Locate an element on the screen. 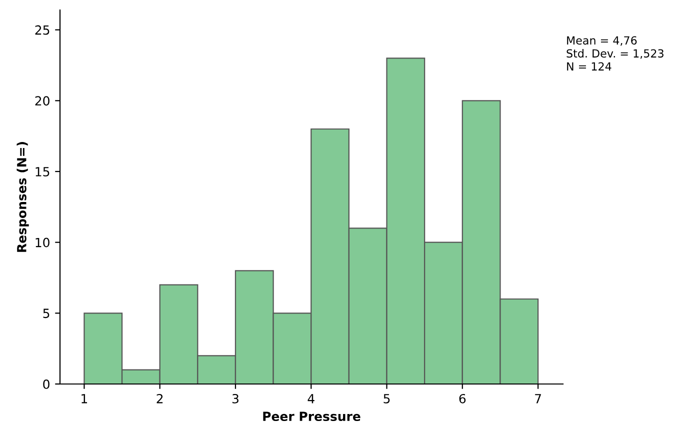 The height and width of the screenshot is (437, 673). y-tick-label: 15 is located at coordinates (43, 171).